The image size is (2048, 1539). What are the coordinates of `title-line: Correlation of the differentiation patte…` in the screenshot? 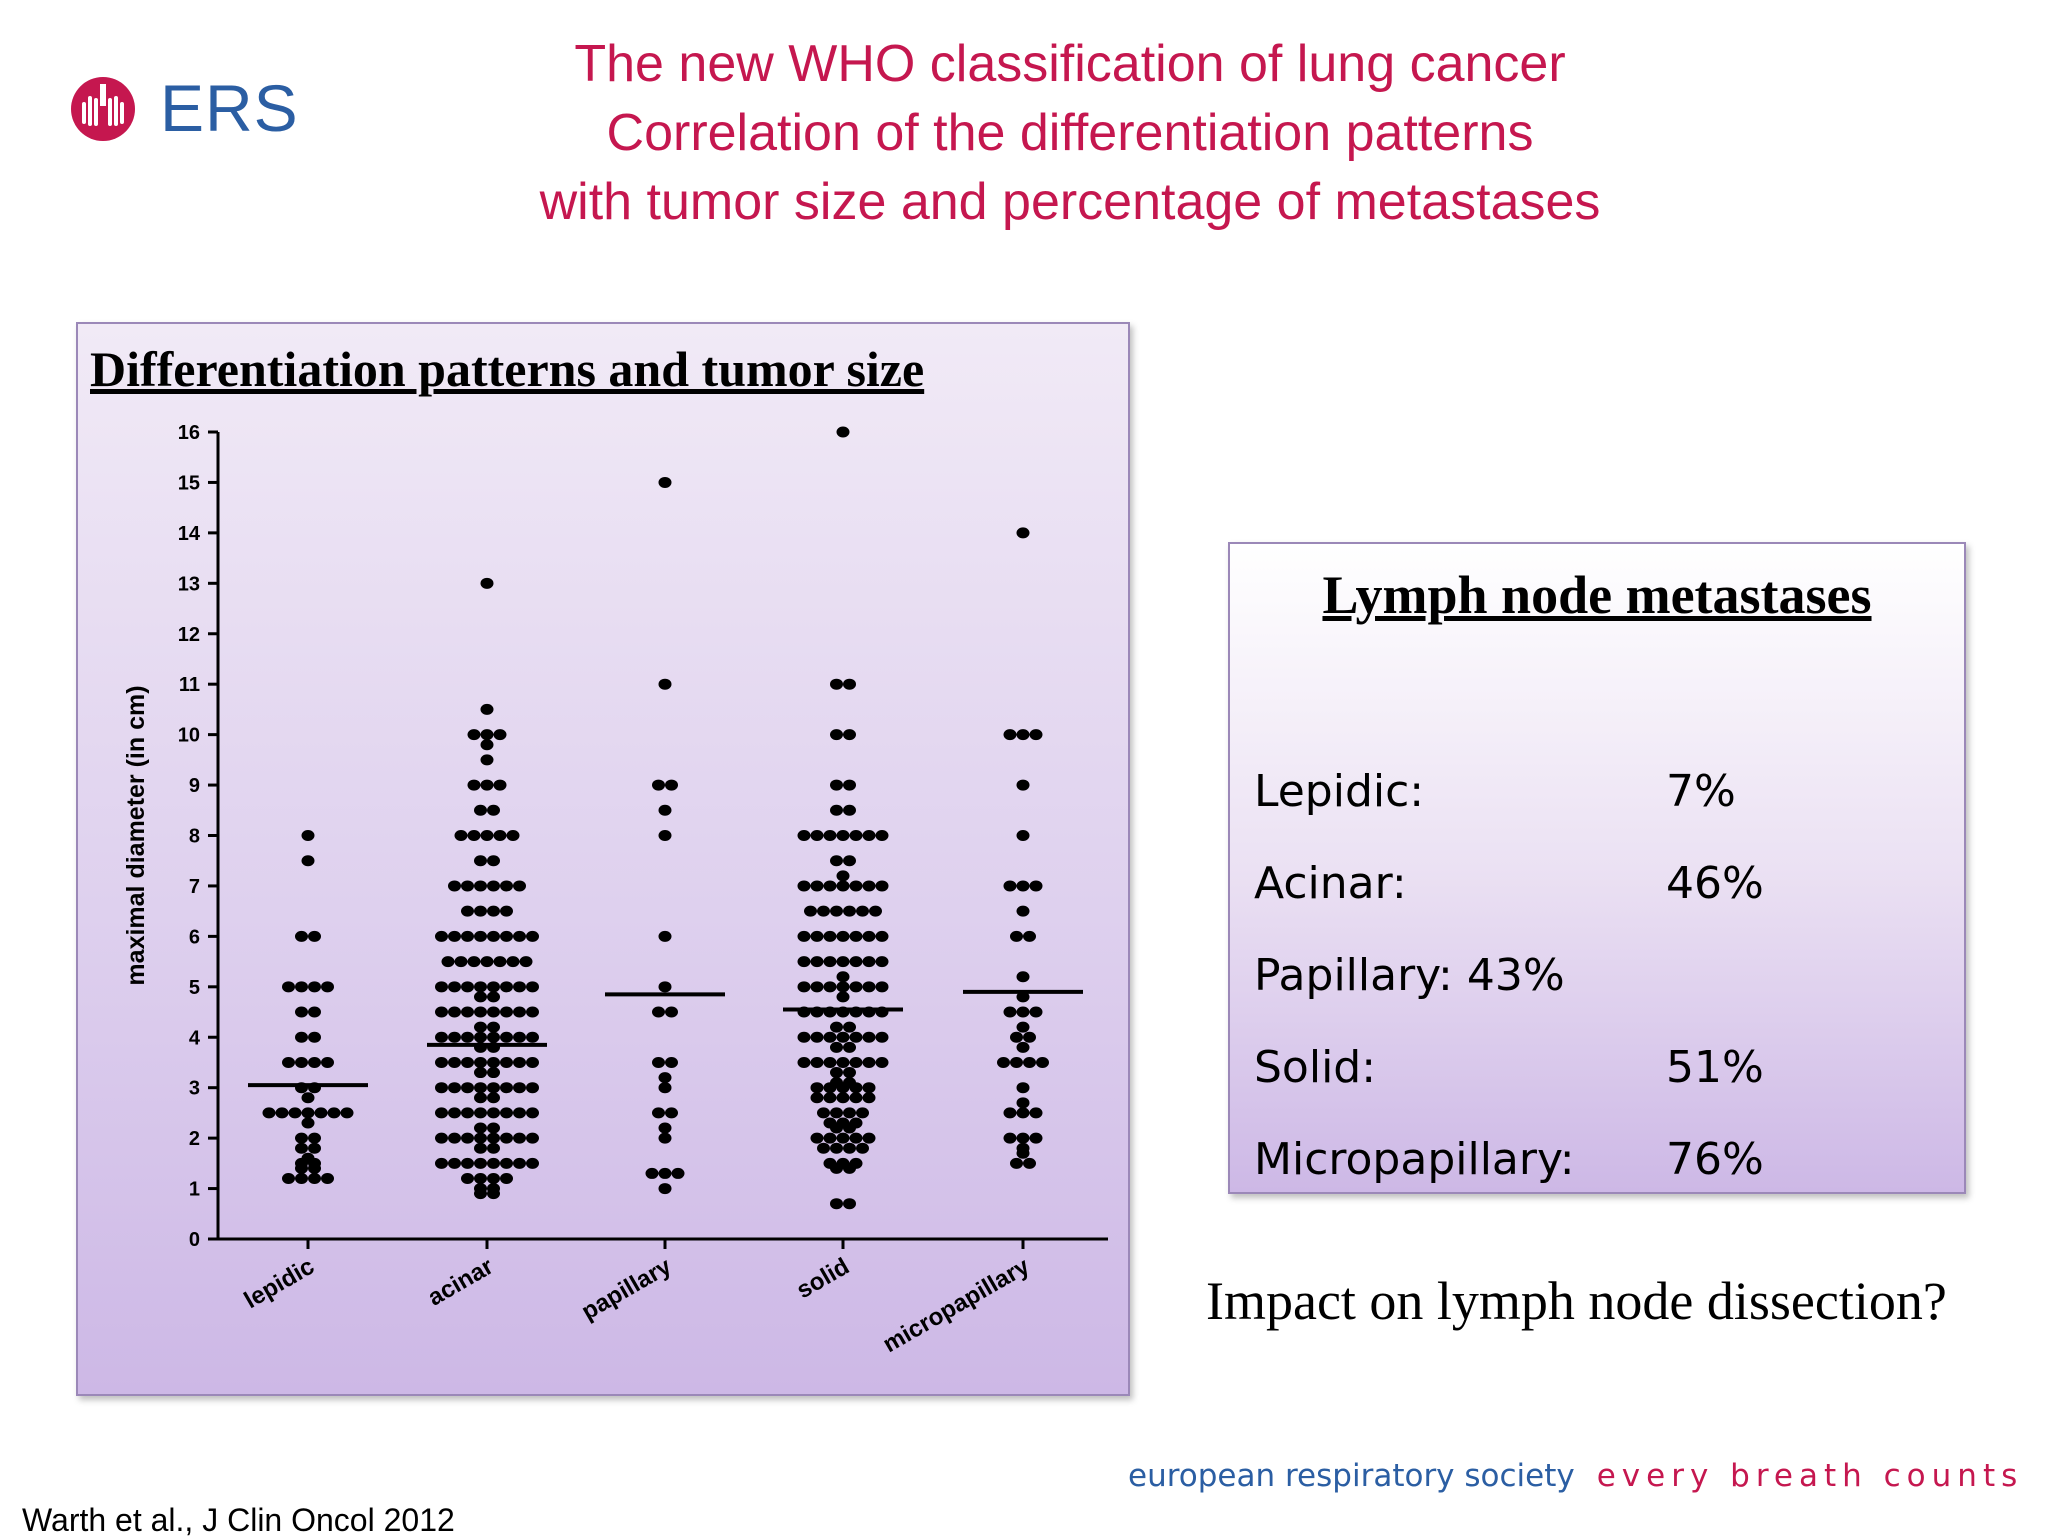 It's located at (1070, 133).